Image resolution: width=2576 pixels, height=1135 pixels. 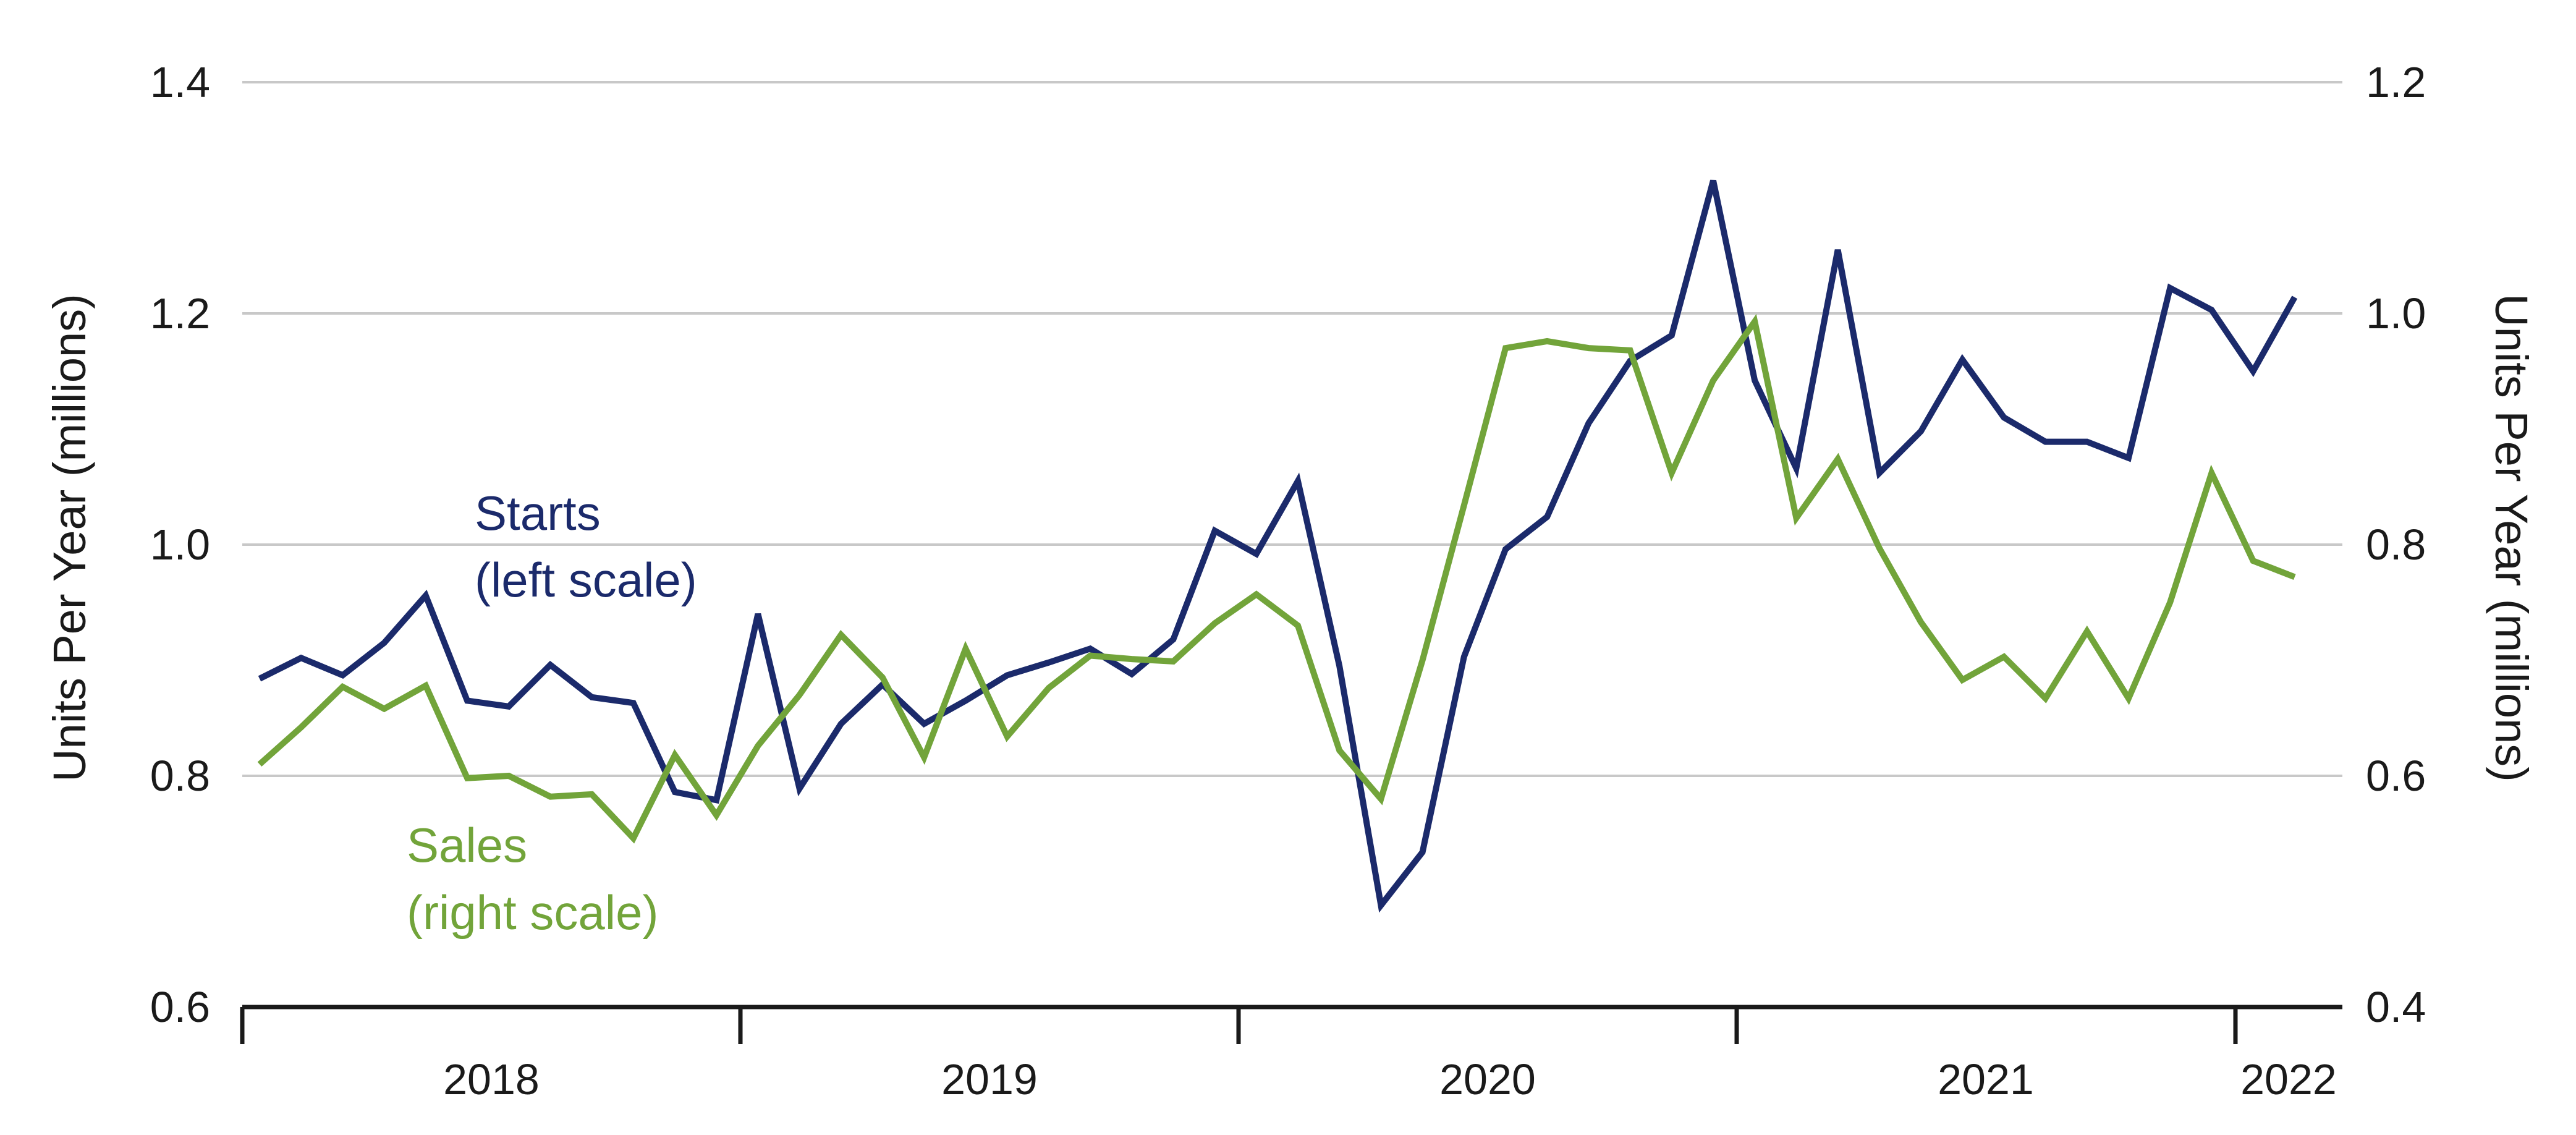 I want to click on starts-annotation-line-1: Starts, so click(x=538, y=513).